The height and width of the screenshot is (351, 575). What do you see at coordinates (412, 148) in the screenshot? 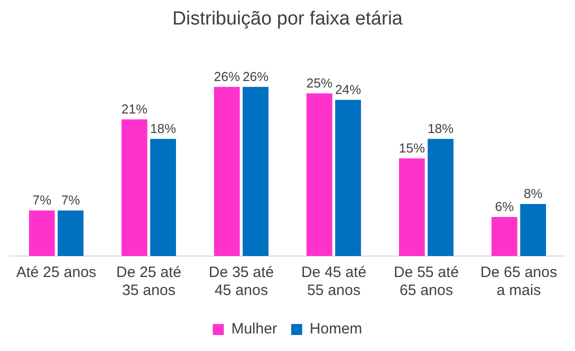
I see `data-label: 15%` at bounding box center [412, 148].